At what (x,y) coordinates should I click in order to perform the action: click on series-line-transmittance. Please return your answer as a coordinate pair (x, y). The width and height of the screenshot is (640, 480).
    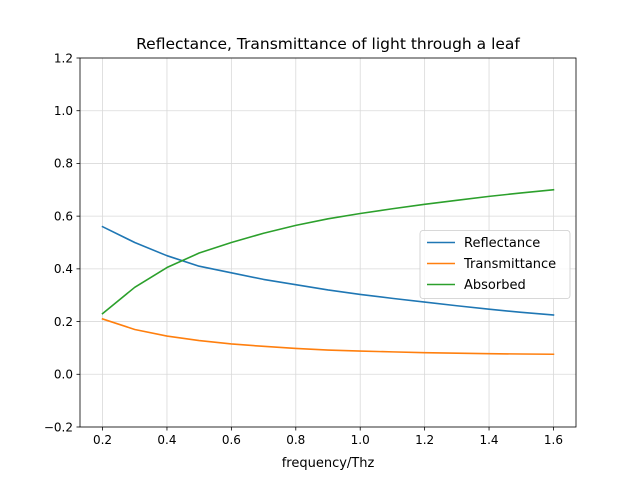
    Looking at the image, I should click on (328, 336).